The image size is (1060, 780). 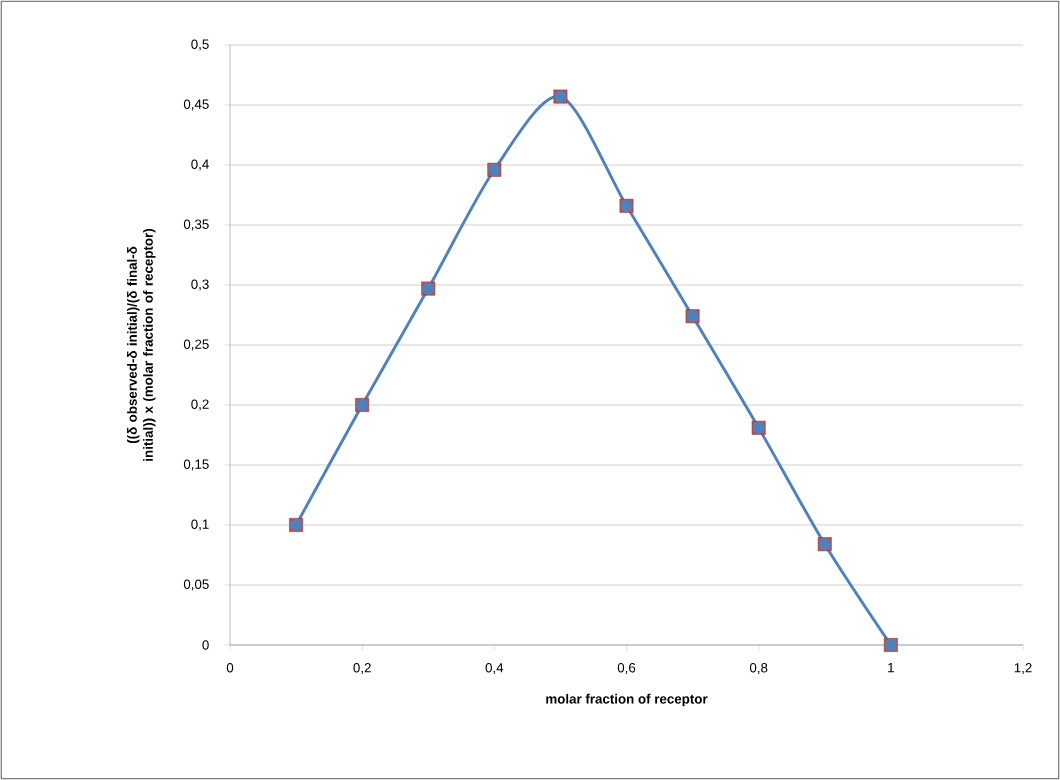 I want to click on x-tick-label: 0,4, so click(x=494, y=669).